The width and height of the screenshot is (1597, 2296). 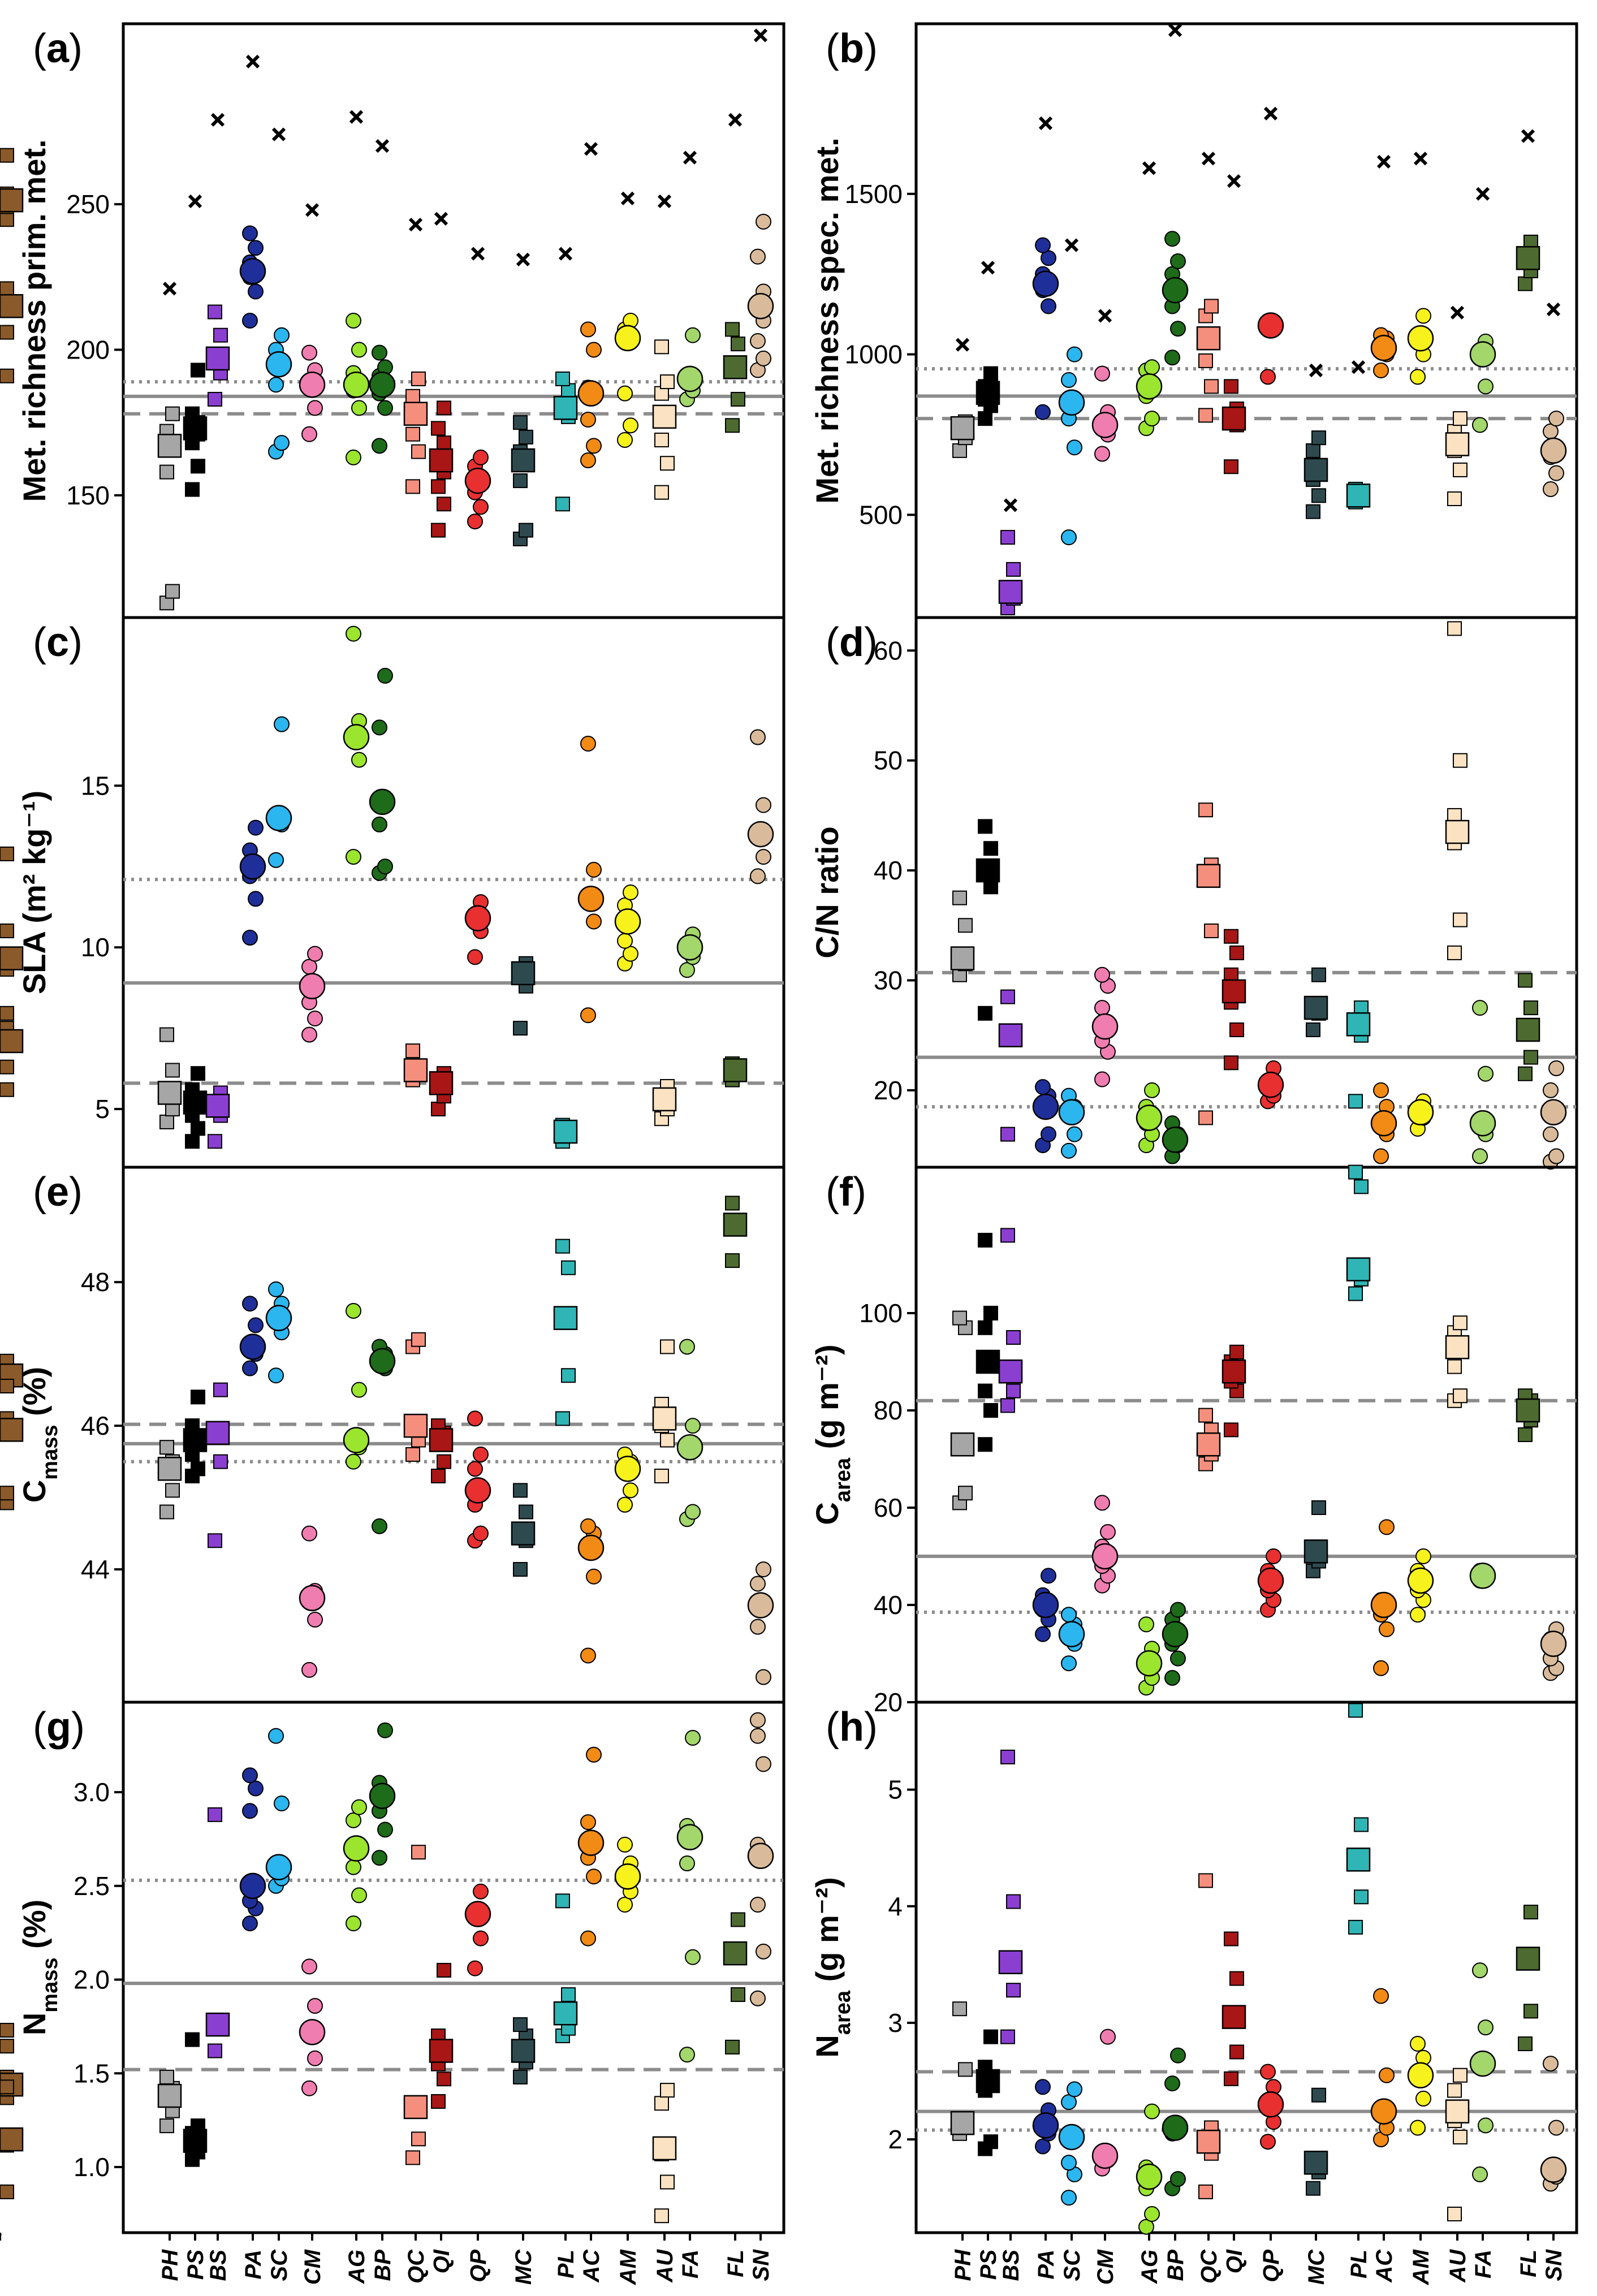 What do you see at coordinates (1554, 2265) in the screenshot?
I see `x-tick-label-SN: SN` at bounding box center [1554, 2265].